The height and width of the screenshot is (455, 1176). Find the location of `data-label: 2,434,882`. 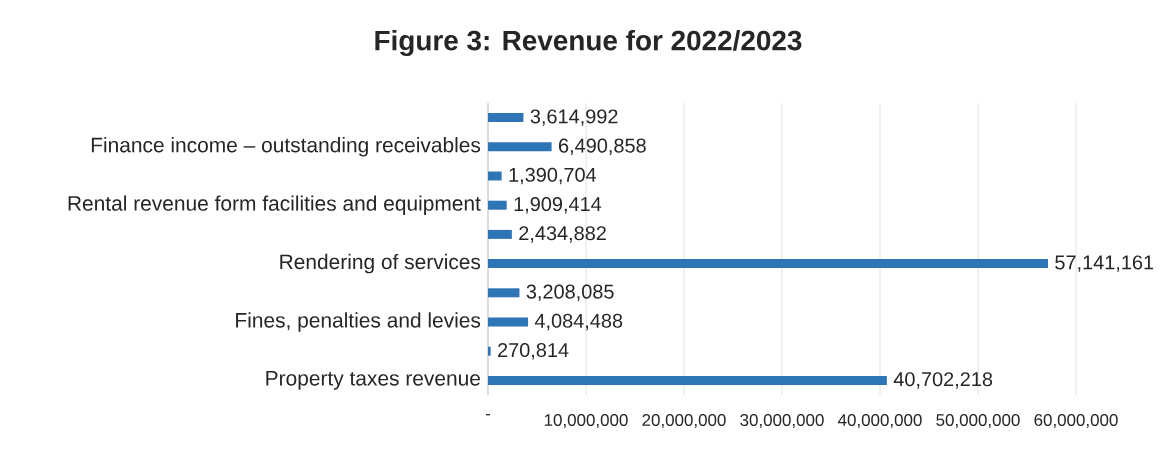

data-label: 2,434,882 is located at coordinates (562, 234).